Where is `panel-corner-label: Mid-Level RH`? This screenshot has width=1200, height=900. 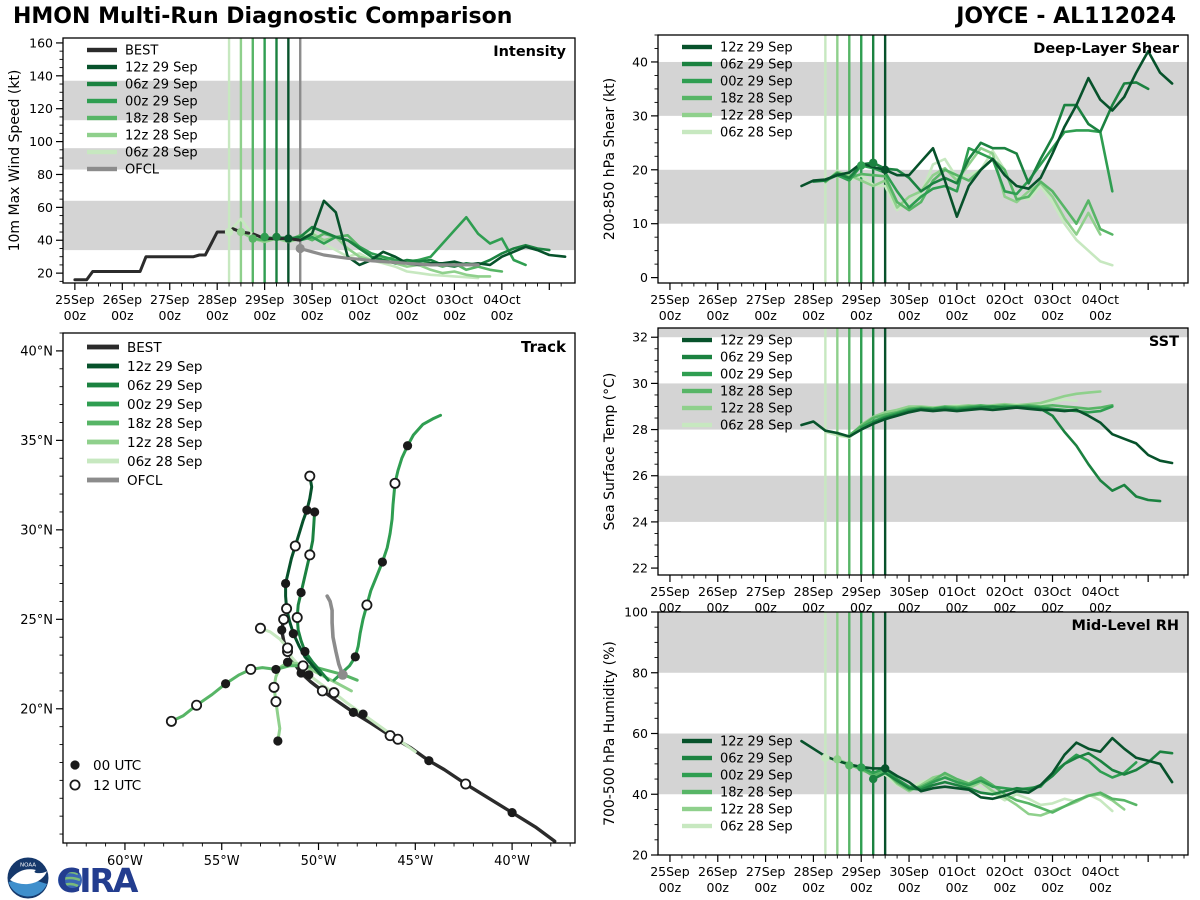
panel-corner-label: Mid-Level RH is located at coordinates (1125, 626).